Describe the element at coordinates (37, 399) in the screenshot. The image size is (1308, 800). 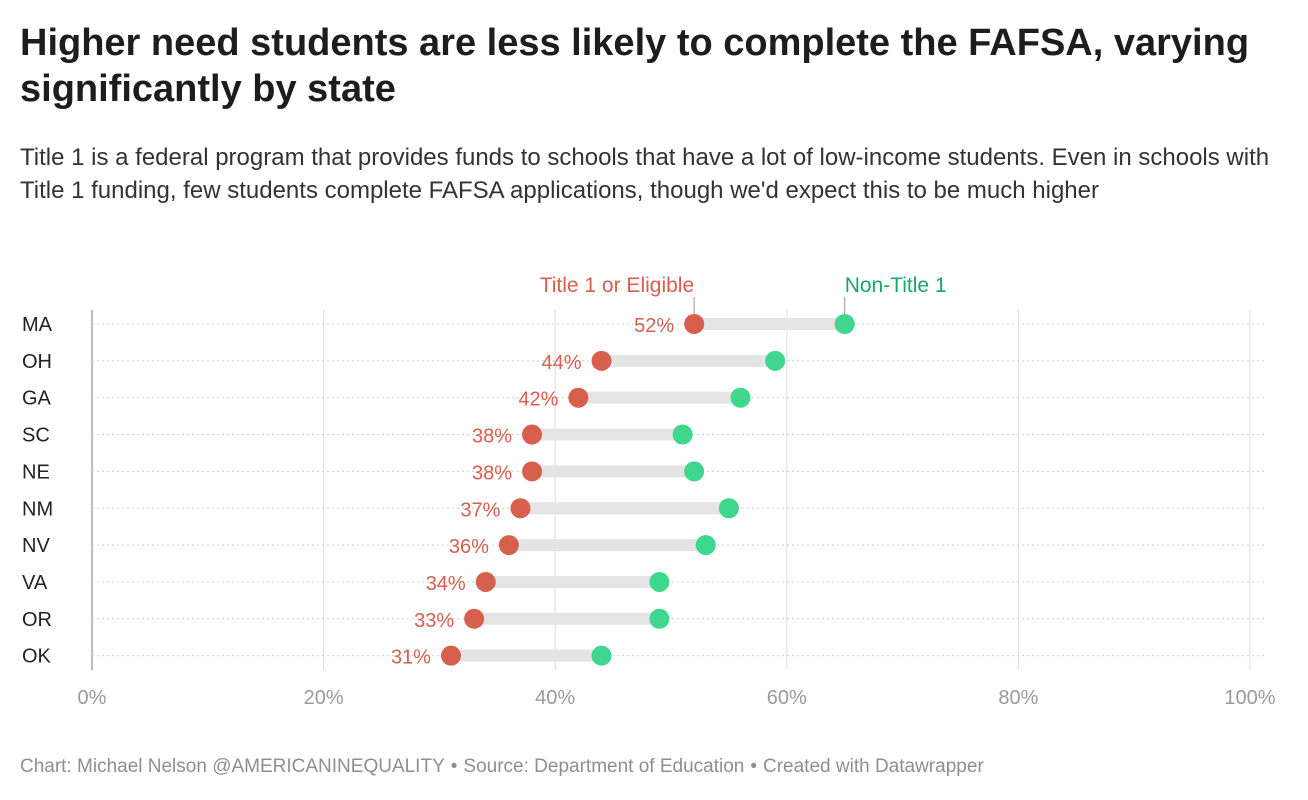
I see `category-label: GA` at that location.